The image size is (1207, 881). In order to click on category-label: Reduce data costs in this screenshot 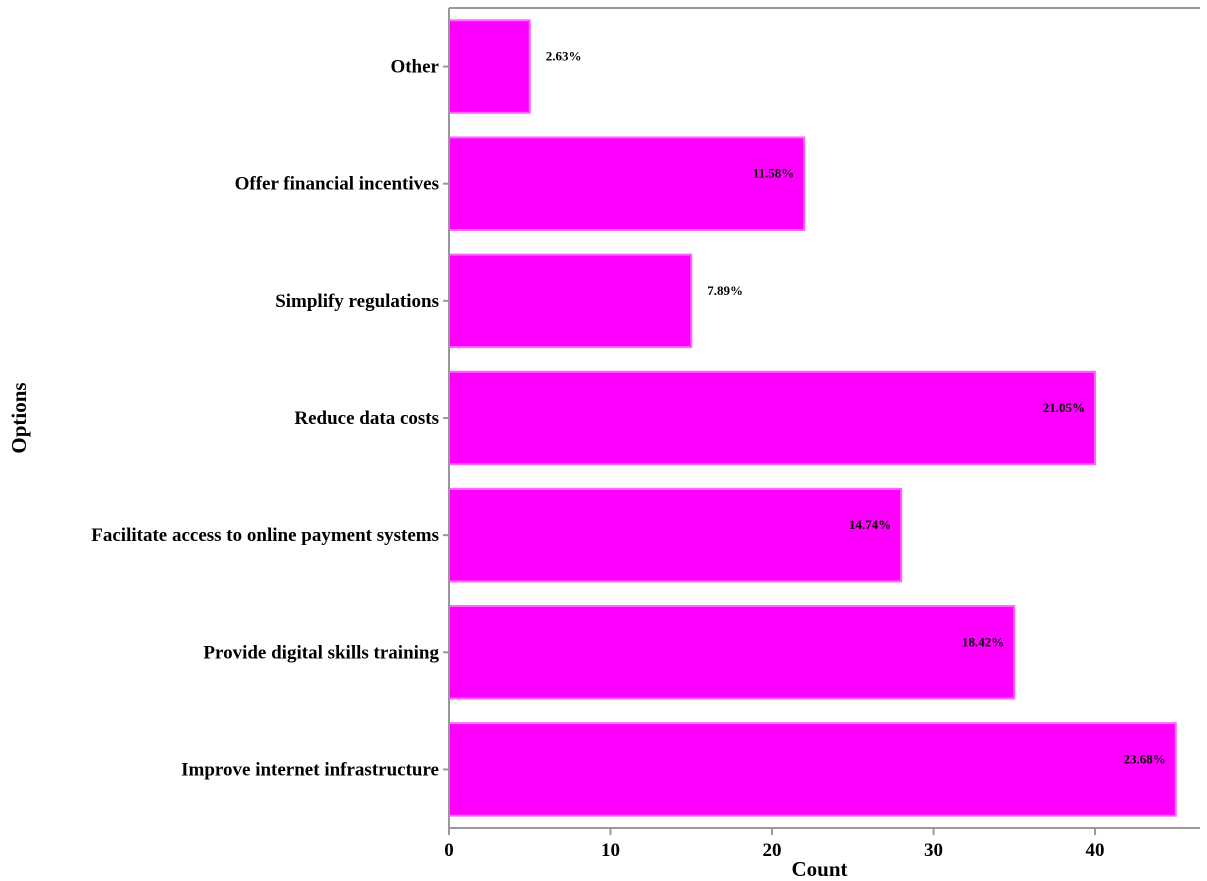, I will do `click(366, 418)`.